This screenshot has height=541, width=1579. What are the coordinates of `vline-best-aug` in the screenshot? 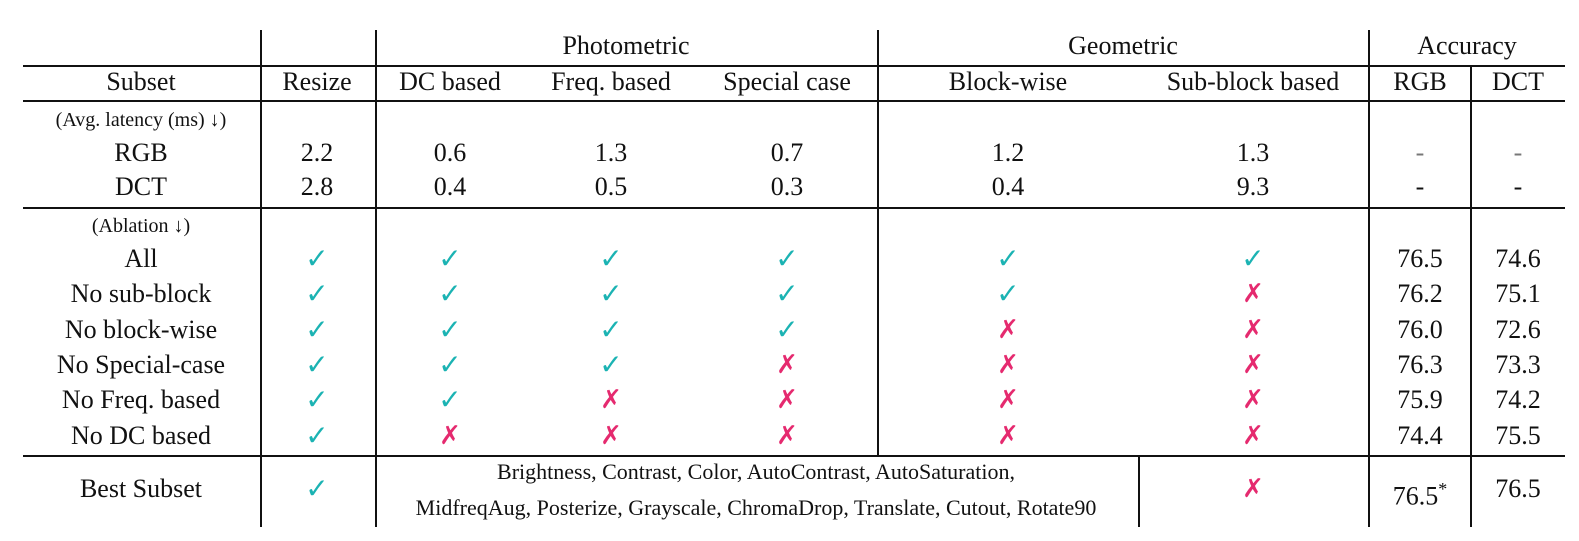 It's located at (1139, 491).